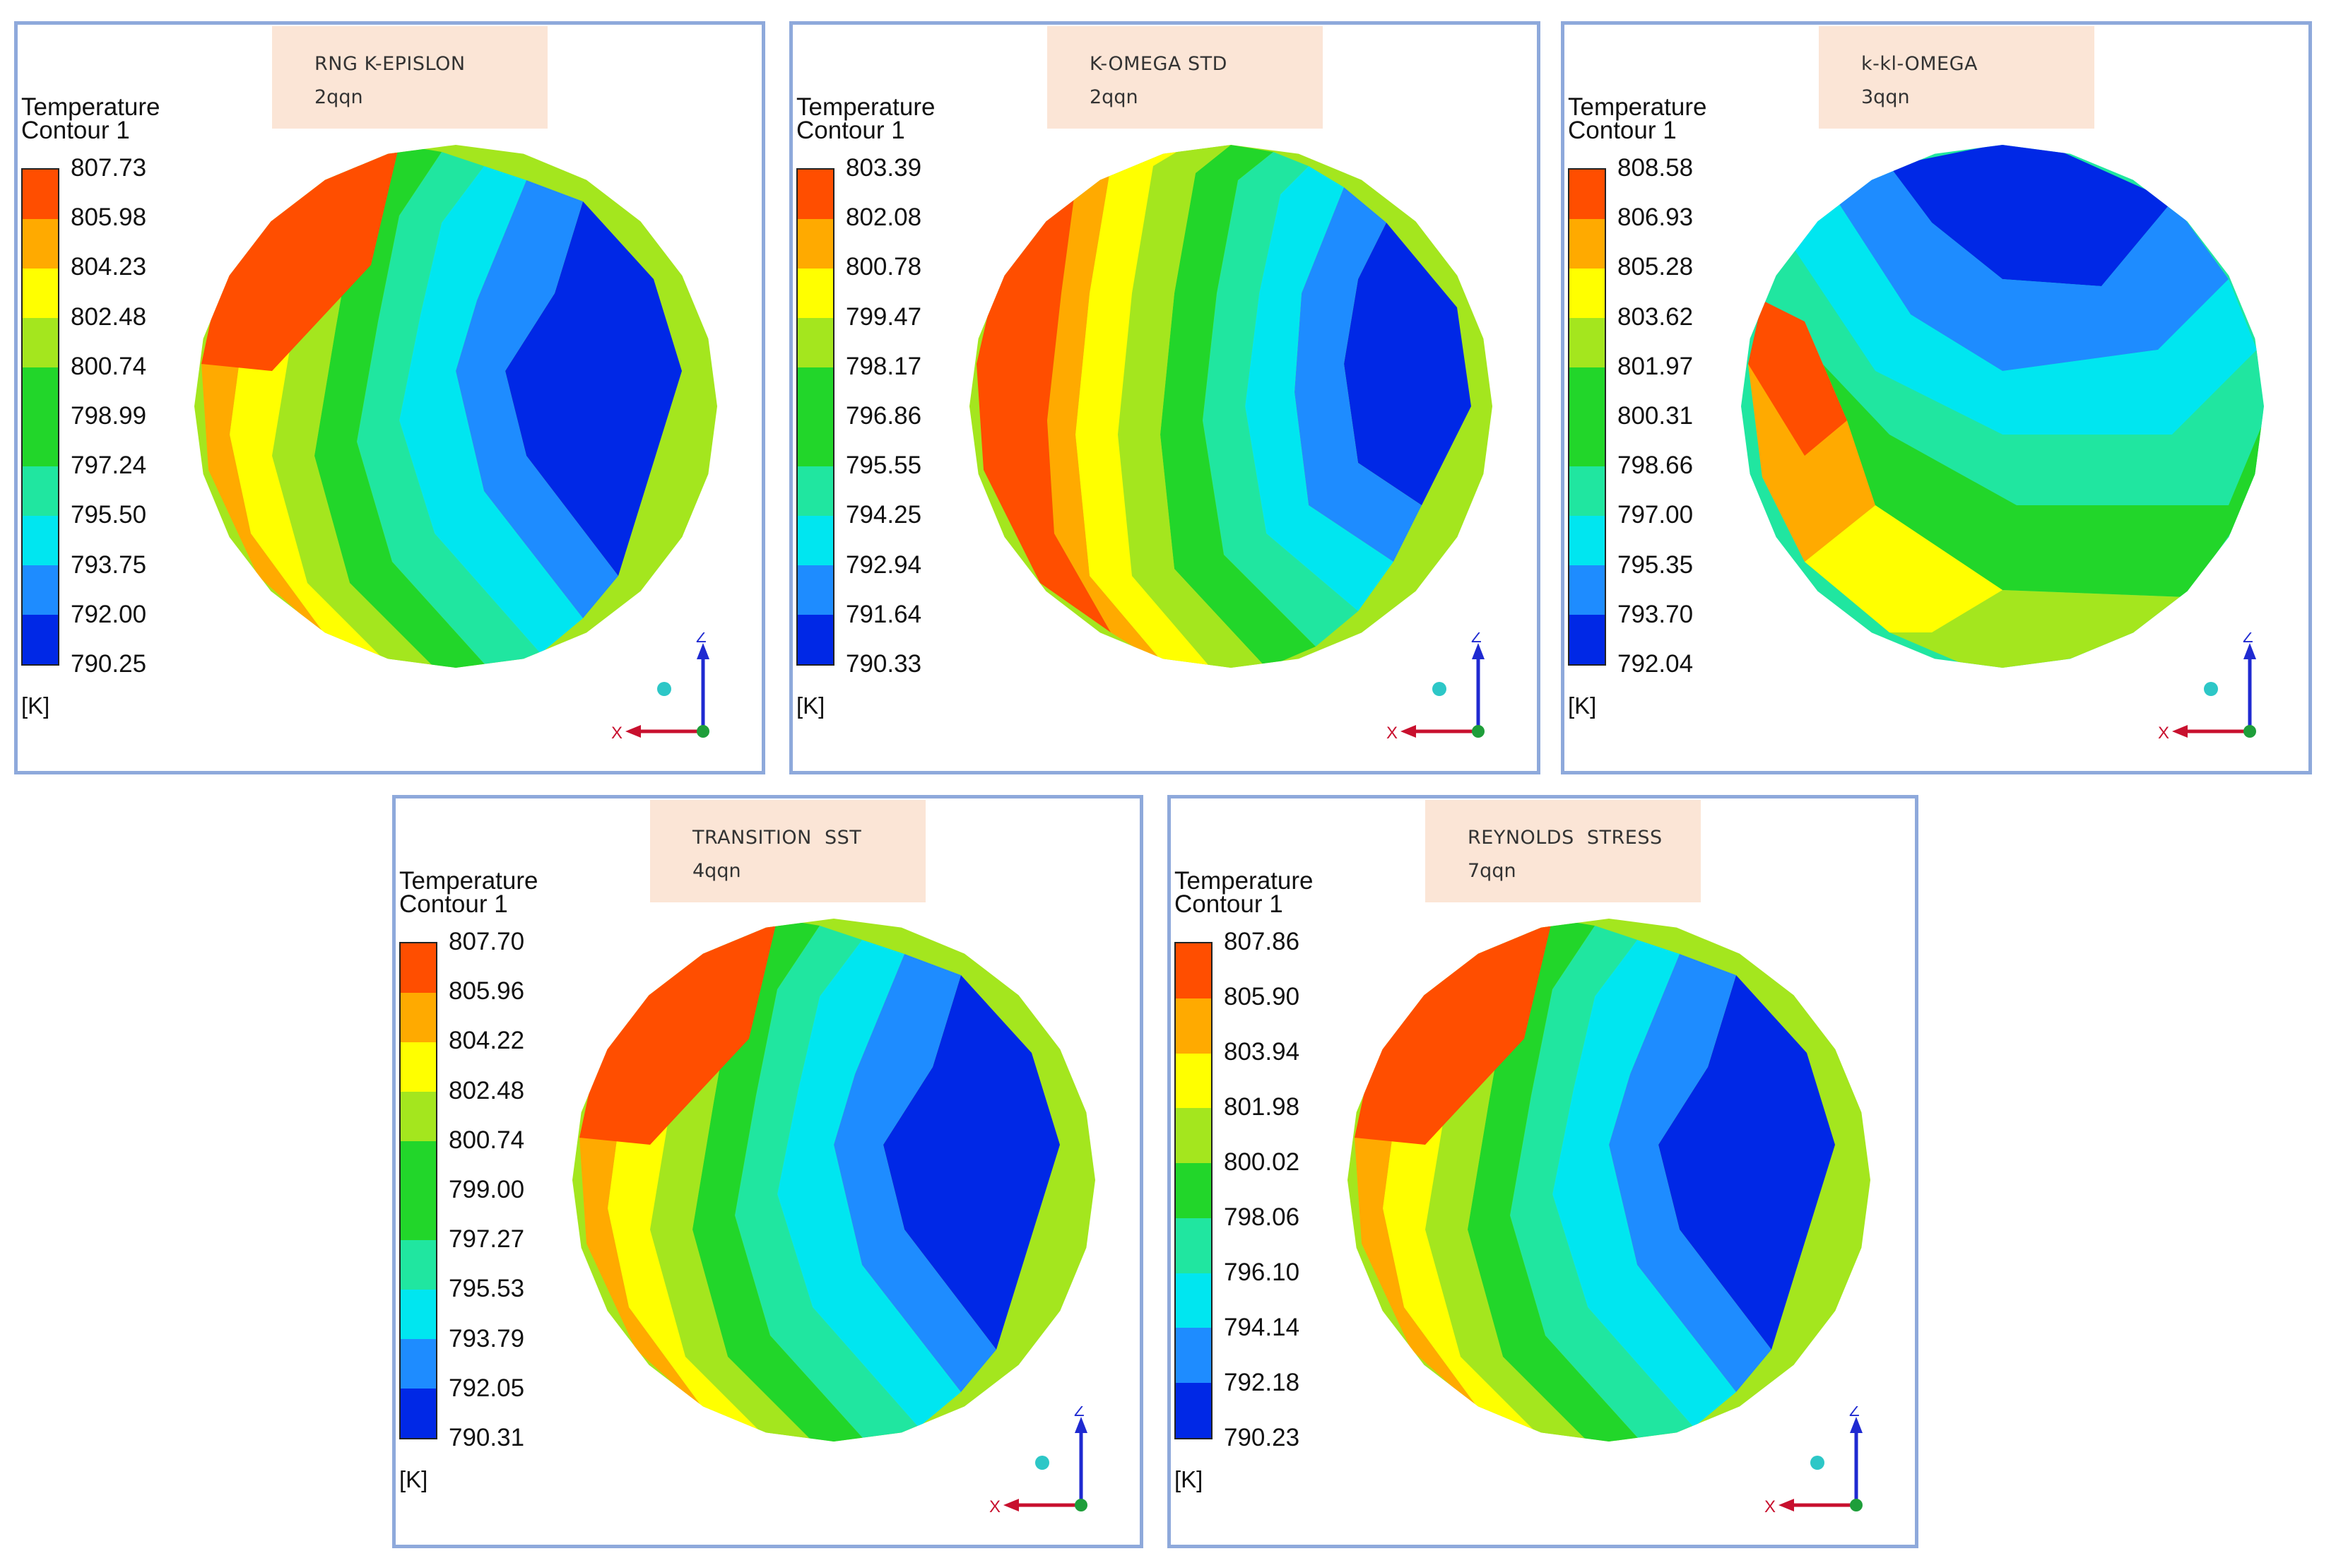 The image size is (2336, 1568). I want to click on model-name: K-OMEGA STD, so click(1158, 64).